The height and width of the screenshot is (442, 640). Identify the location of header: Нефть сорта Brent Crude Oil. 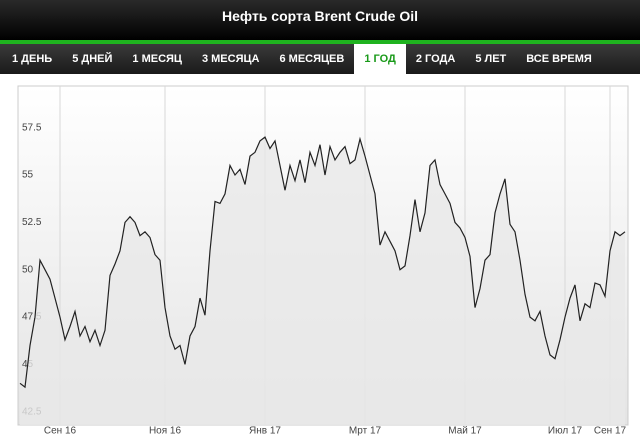
(320, 20).